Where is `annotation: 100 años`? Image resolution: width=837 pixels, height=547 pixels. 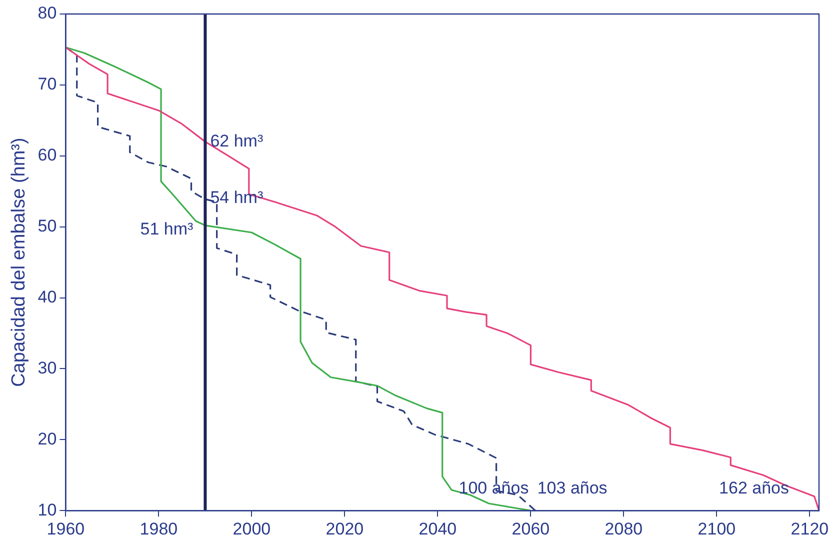
annotation: 100 años is located at coordinates (493, 488).